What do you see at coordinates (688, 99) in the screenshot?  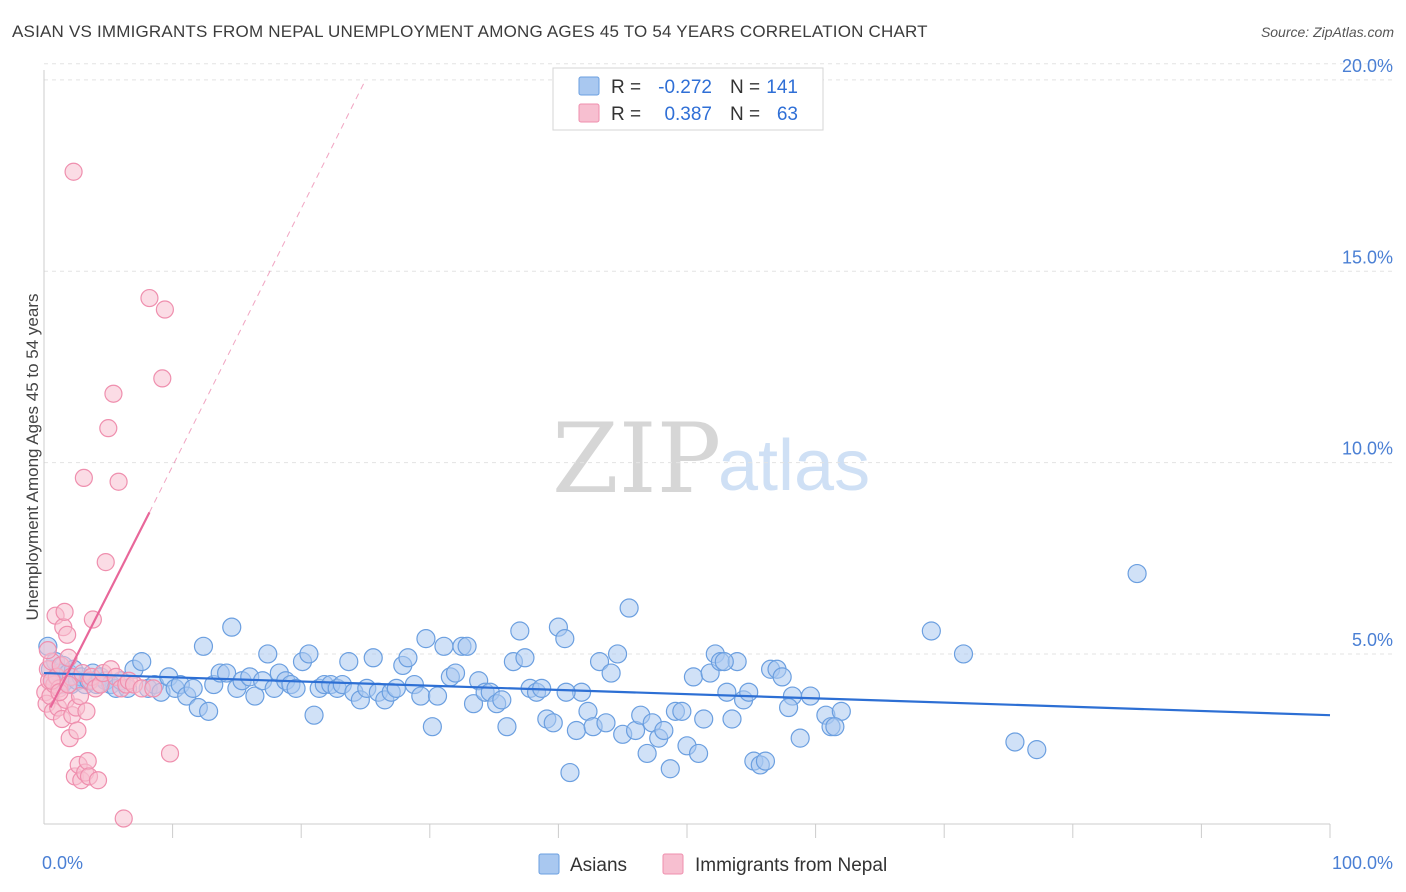 I see `legend: R = -0.272 N = 141 R = 0.387 N = 63` at bounding box center [688, 99].